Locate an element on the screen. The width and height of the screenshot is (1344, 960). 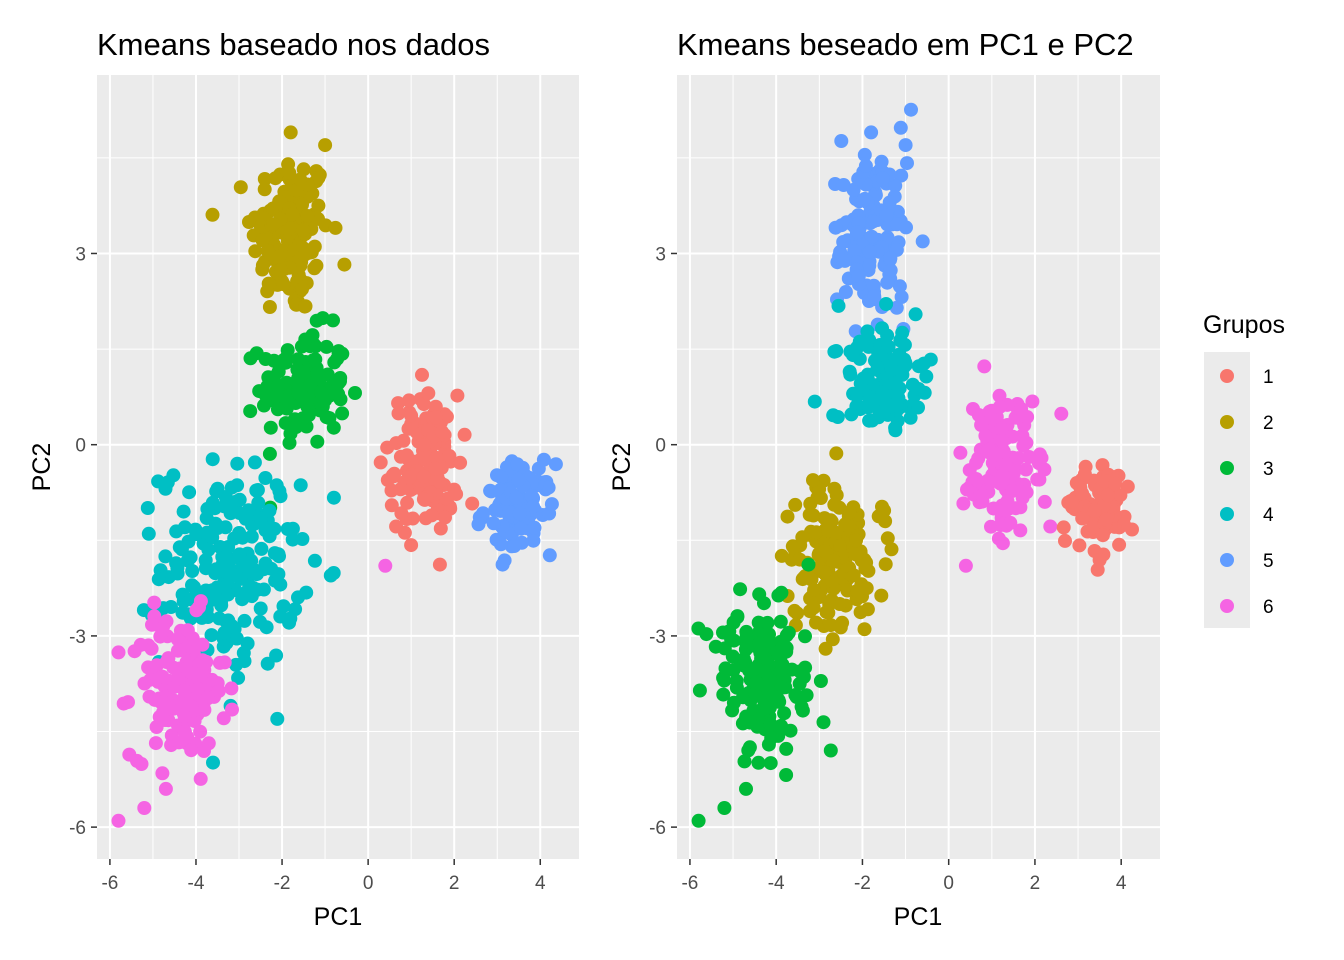
y-axis-title: PC2 is located at coordinates (42, 467).